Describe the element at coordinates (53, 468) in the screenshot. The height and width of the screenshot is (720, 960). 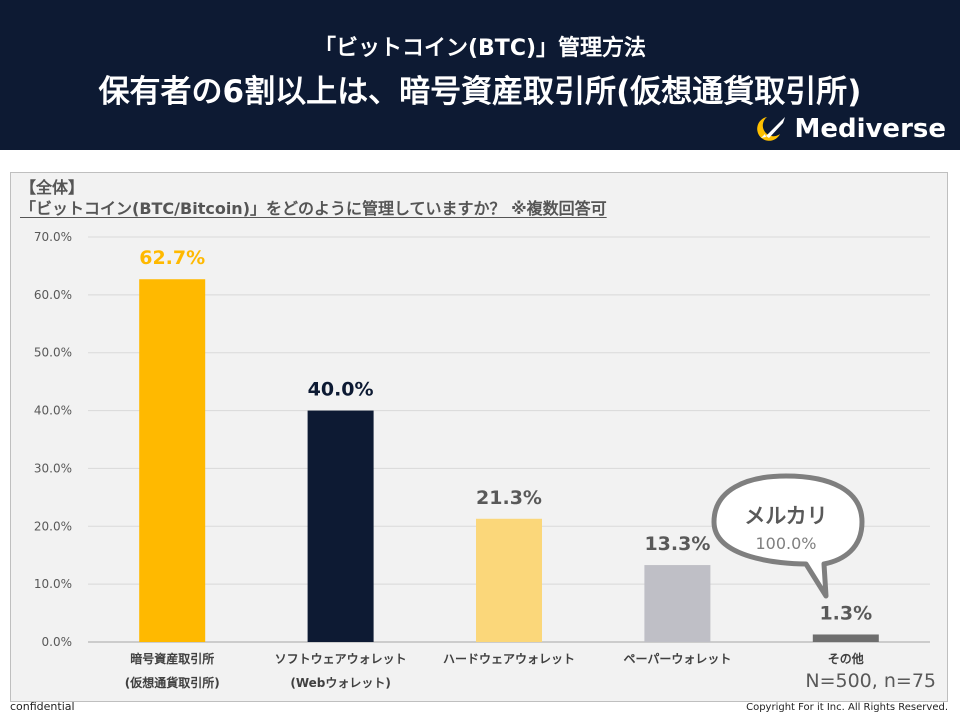
I see `y-tick-label: 30.0%` at that location.